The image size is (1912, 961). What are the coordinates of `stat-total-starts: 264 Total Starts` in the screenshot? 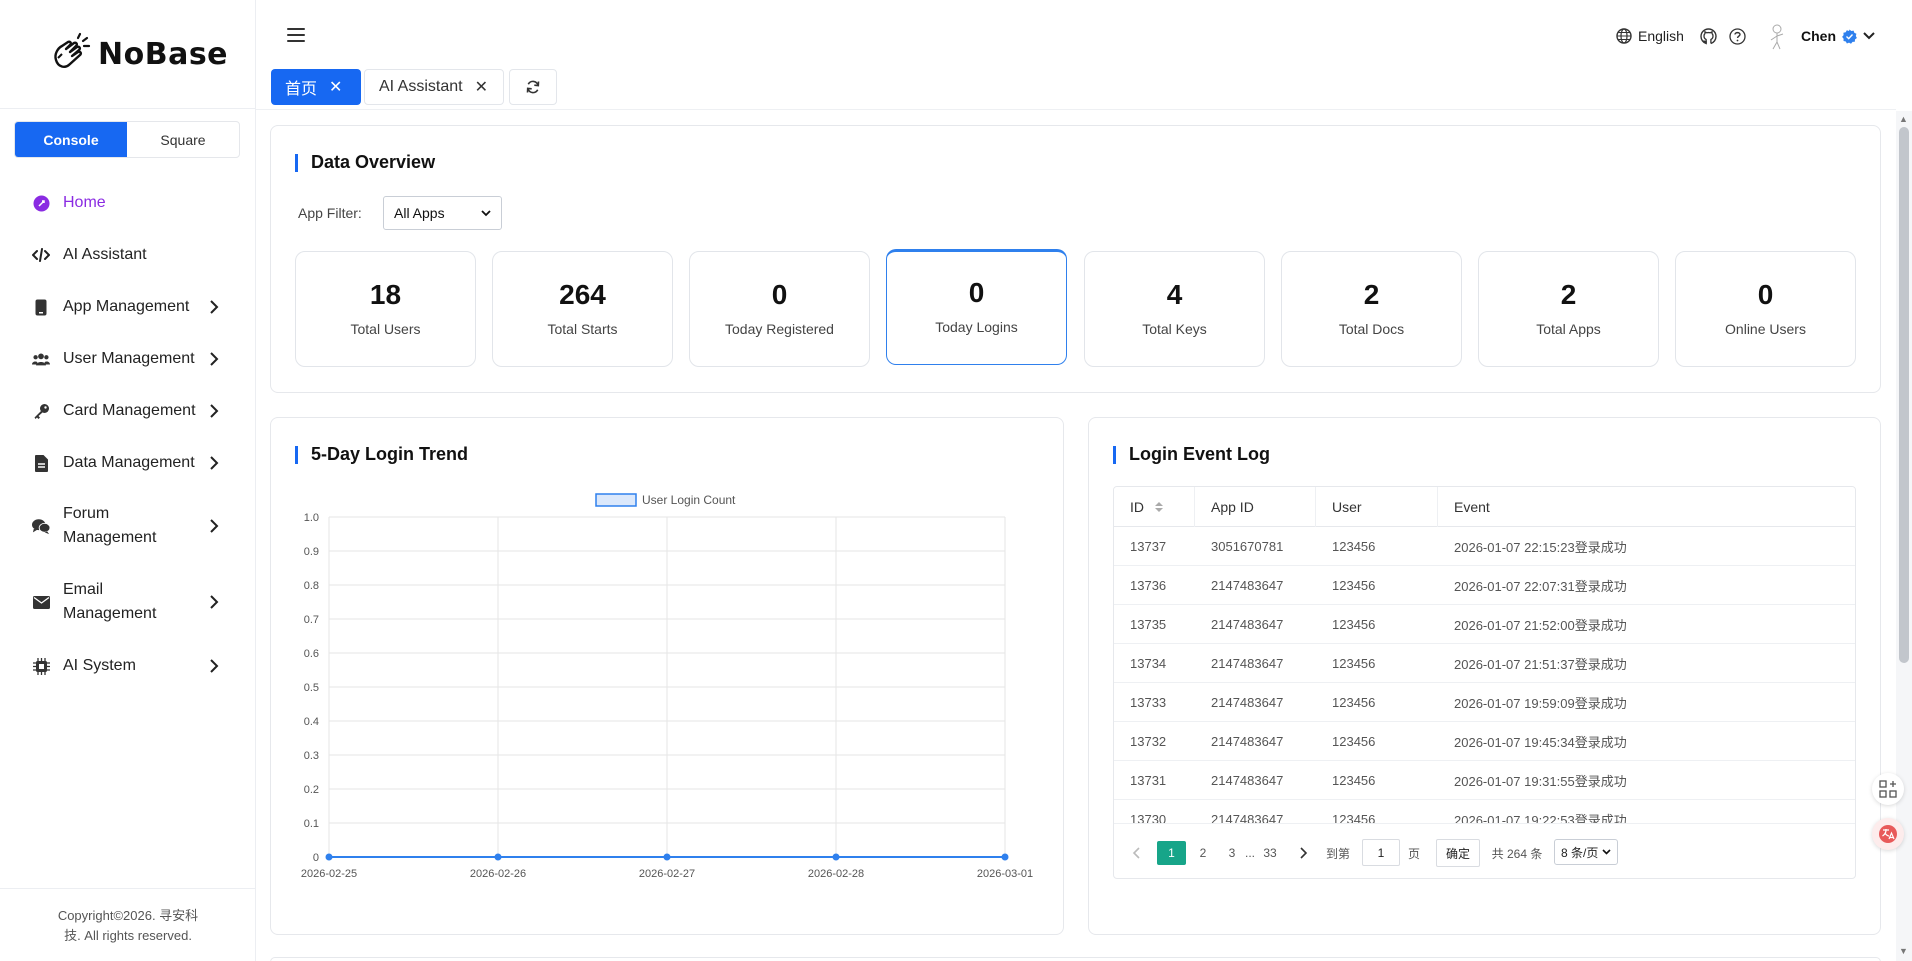 It's located at (582, 309).